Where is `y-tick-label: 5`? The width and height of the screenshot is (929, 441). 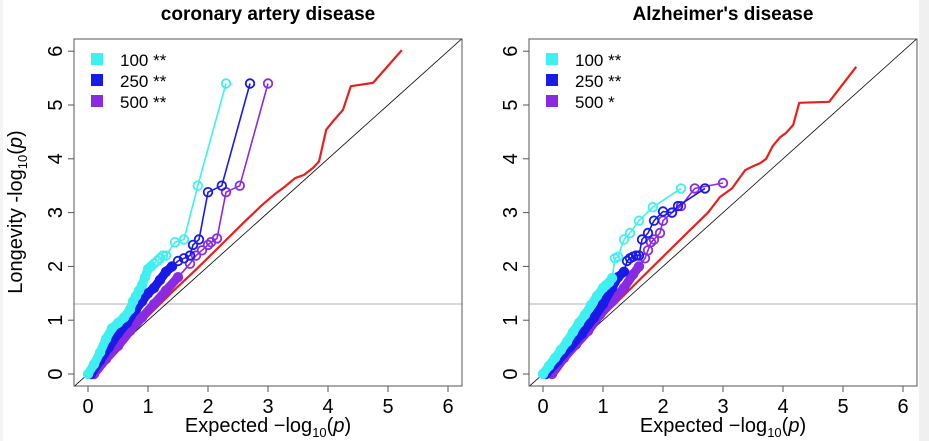 y-tick-label: 5 is located at coordinates (56, 104).